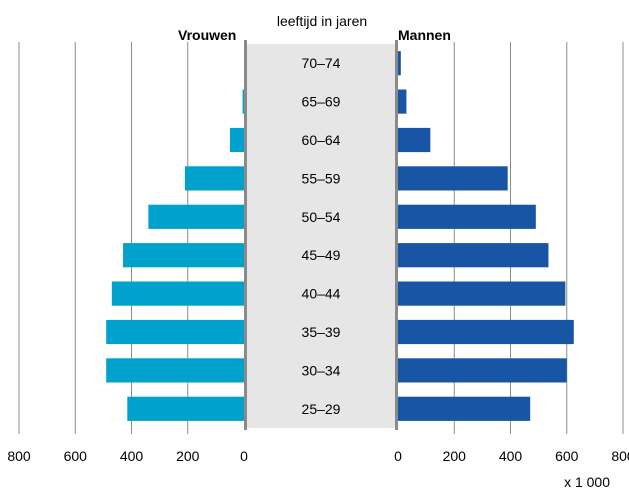 This screenshot has height=492, width=629. Describe the element at coordinates (321, 332) in the screenshot. I see `age-label-35-39: 35–39` at that location.